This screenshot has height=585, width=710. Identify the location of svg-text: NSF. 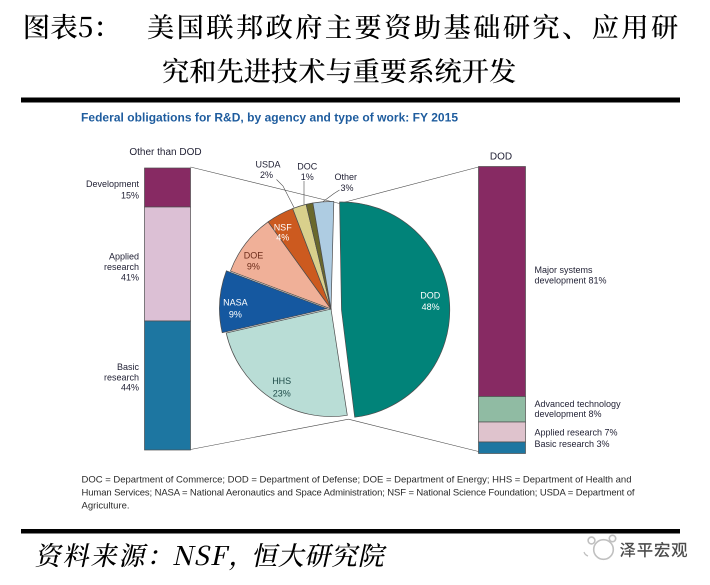
(283, 228).